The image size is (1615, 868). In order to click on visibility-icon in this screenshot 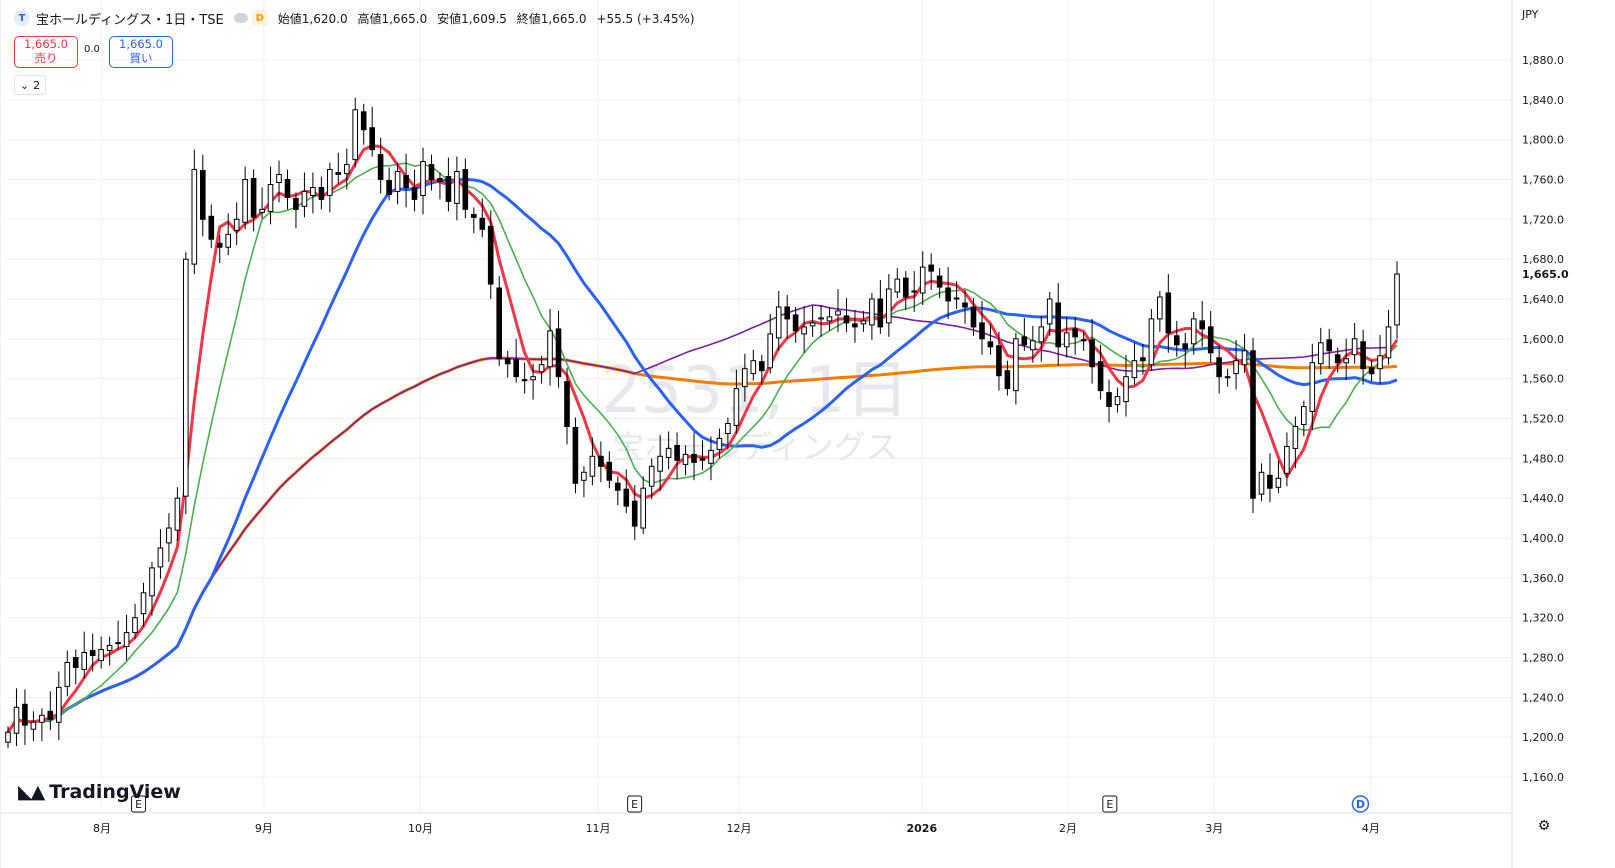, I will do `click(240, 18)`.